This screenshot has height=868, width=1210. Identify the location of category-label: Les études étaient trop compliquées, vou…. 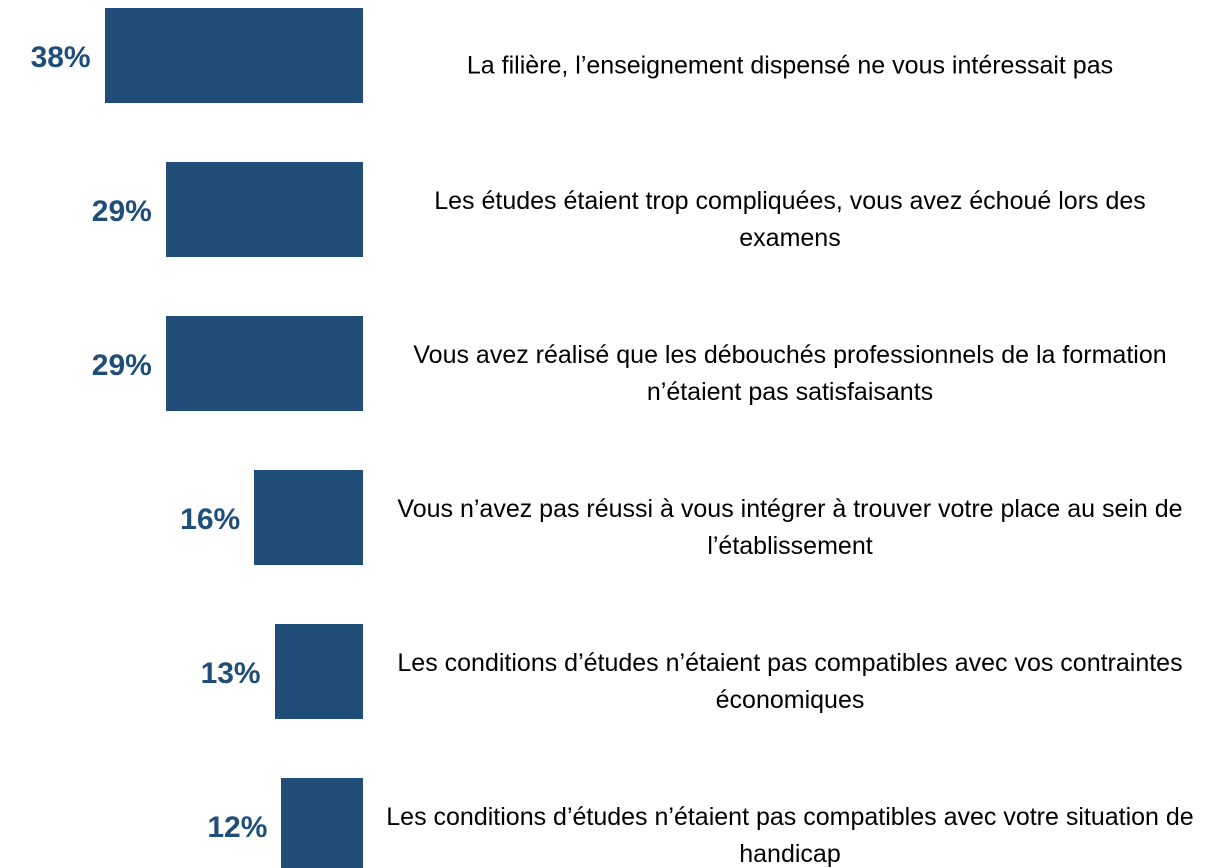
(790, 219).